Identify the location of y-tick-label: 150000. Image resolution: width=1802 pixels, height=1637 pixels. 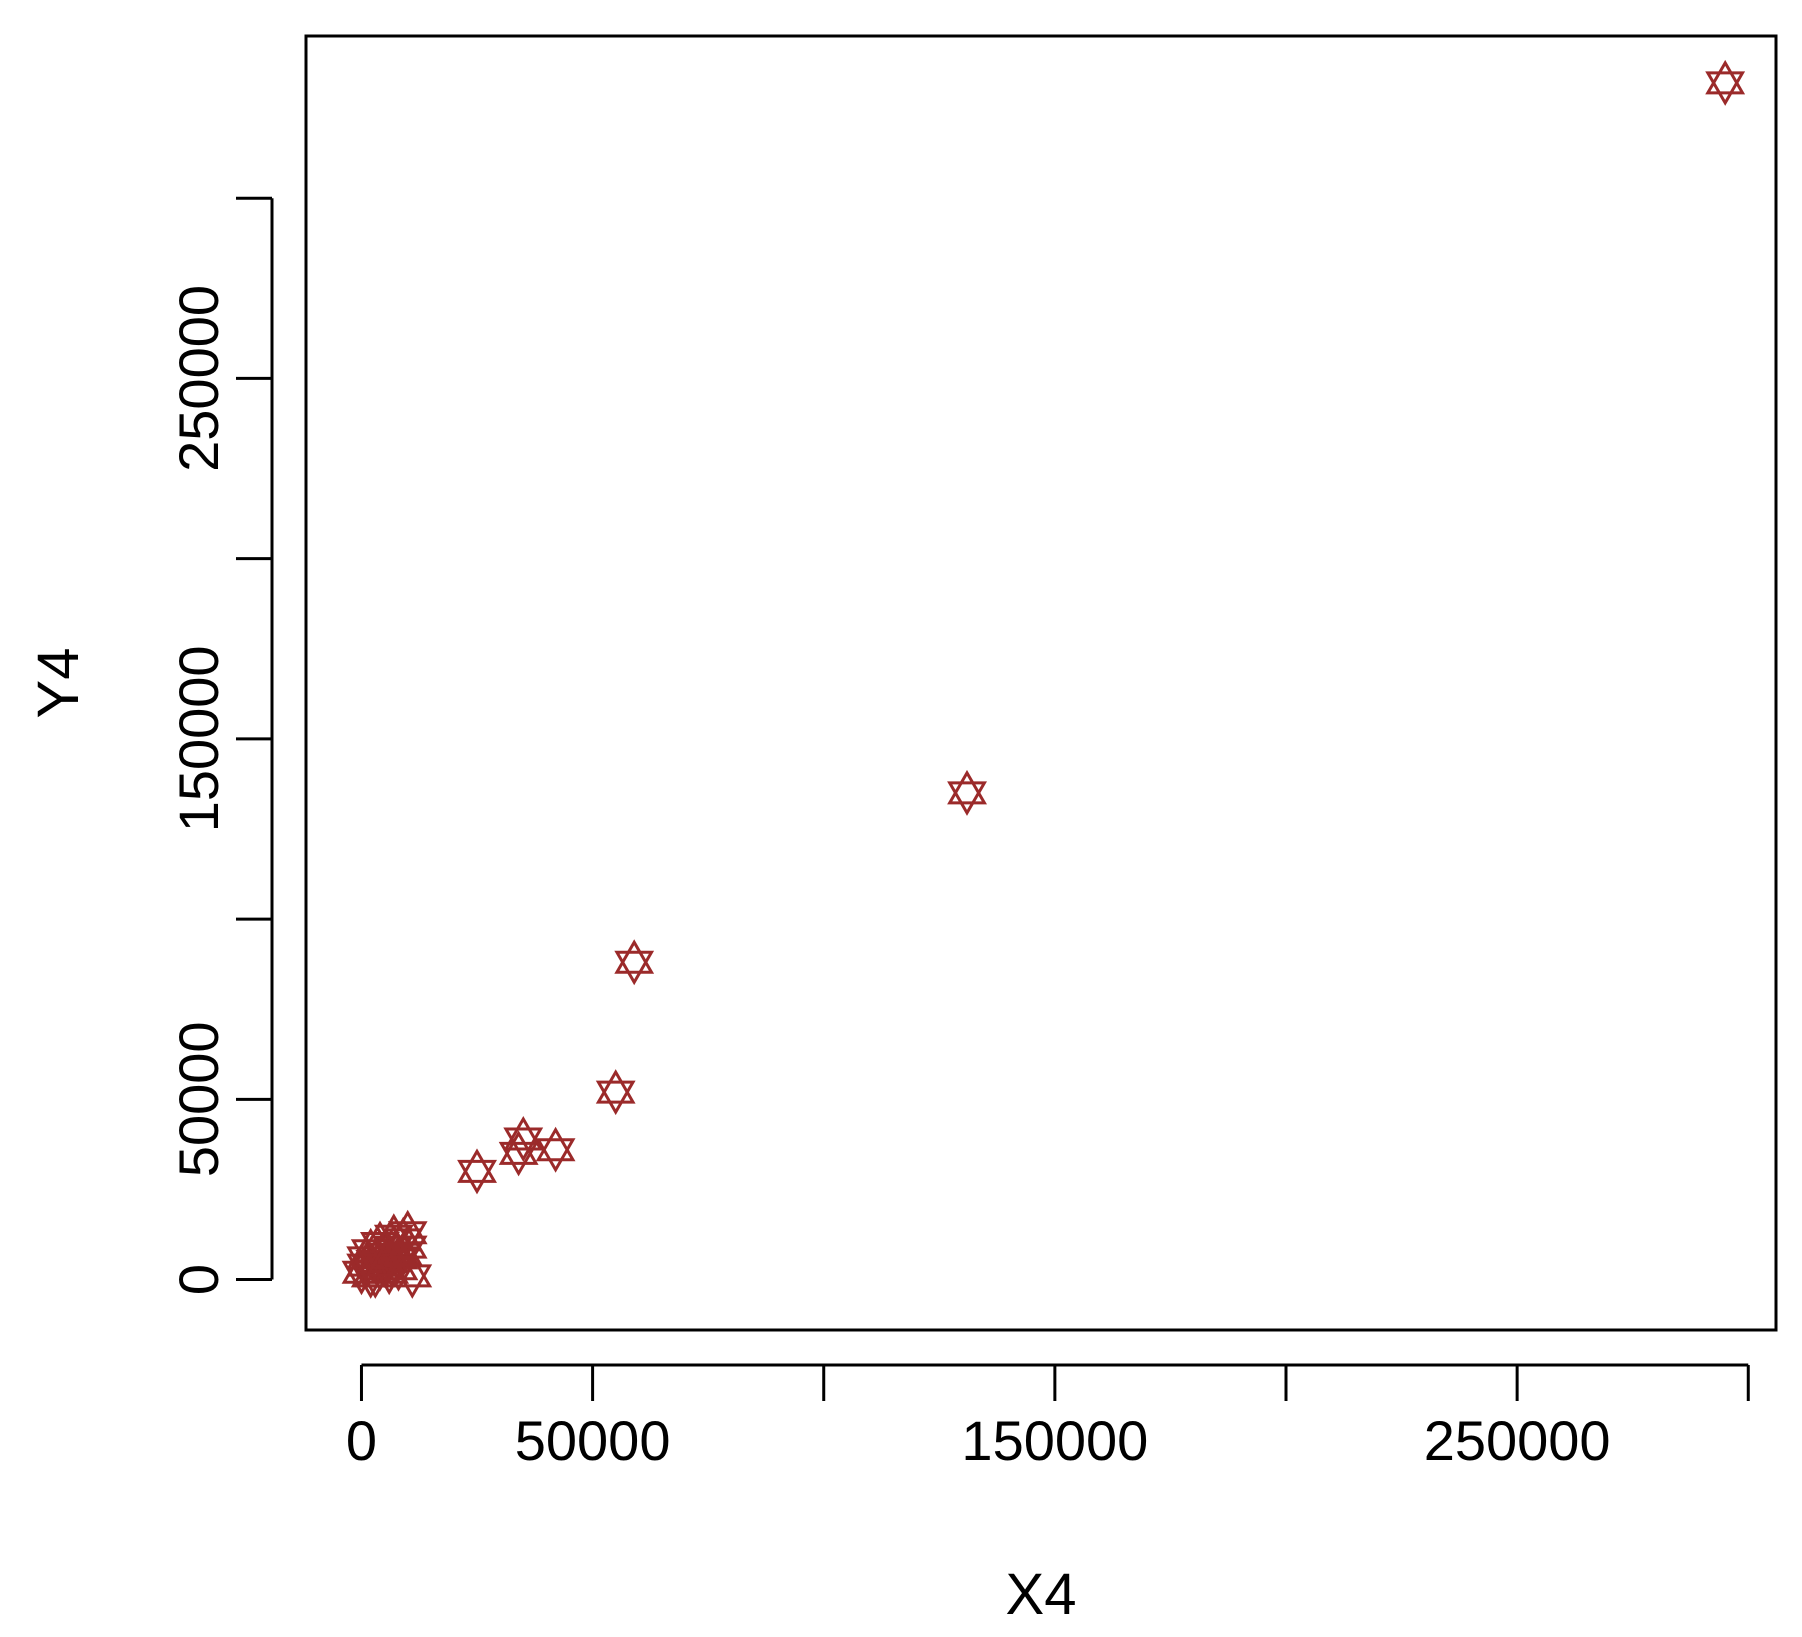
(198, 738).